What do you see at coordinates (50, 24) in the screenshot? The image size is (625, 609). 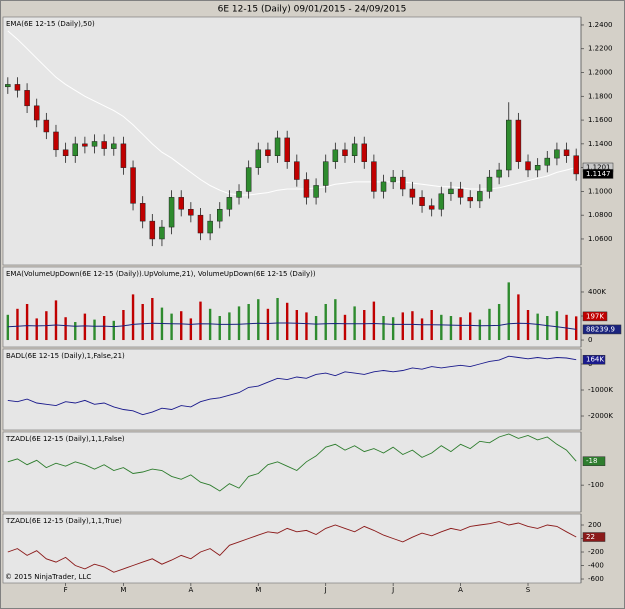 I see `panel-label: EMA(6E 12-15 (Daily),50)` at bounding box center [50, 24].